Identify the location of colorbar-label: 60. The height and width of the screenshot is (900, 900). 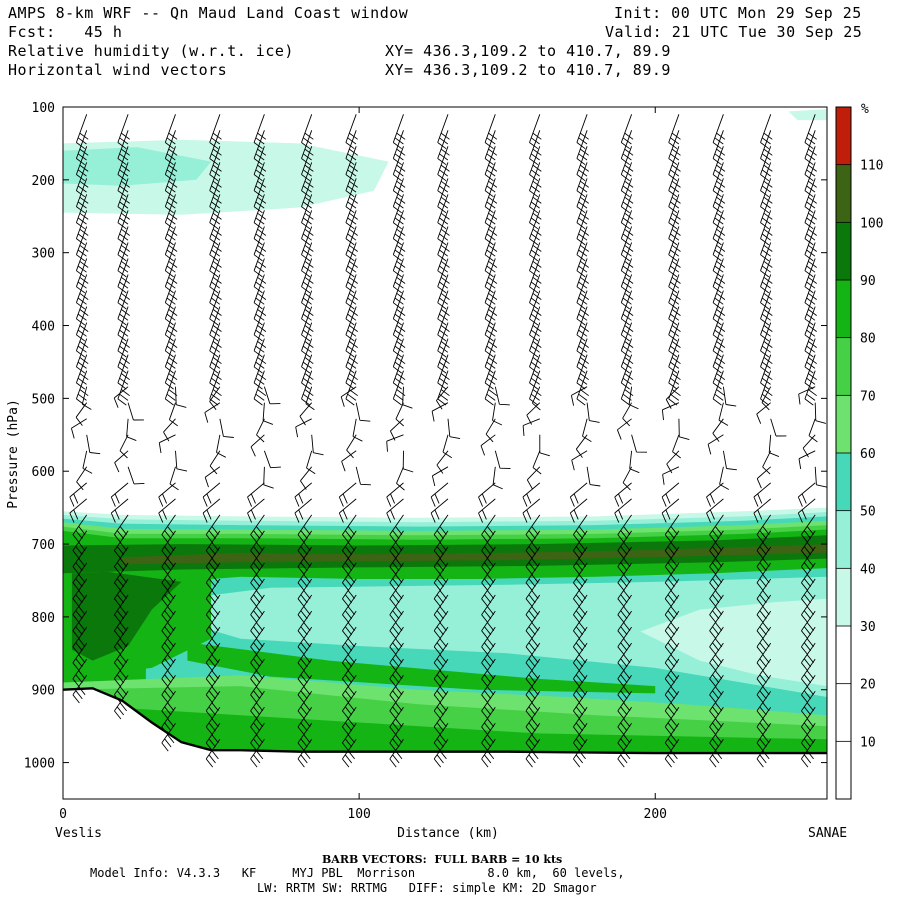
(868, 454).